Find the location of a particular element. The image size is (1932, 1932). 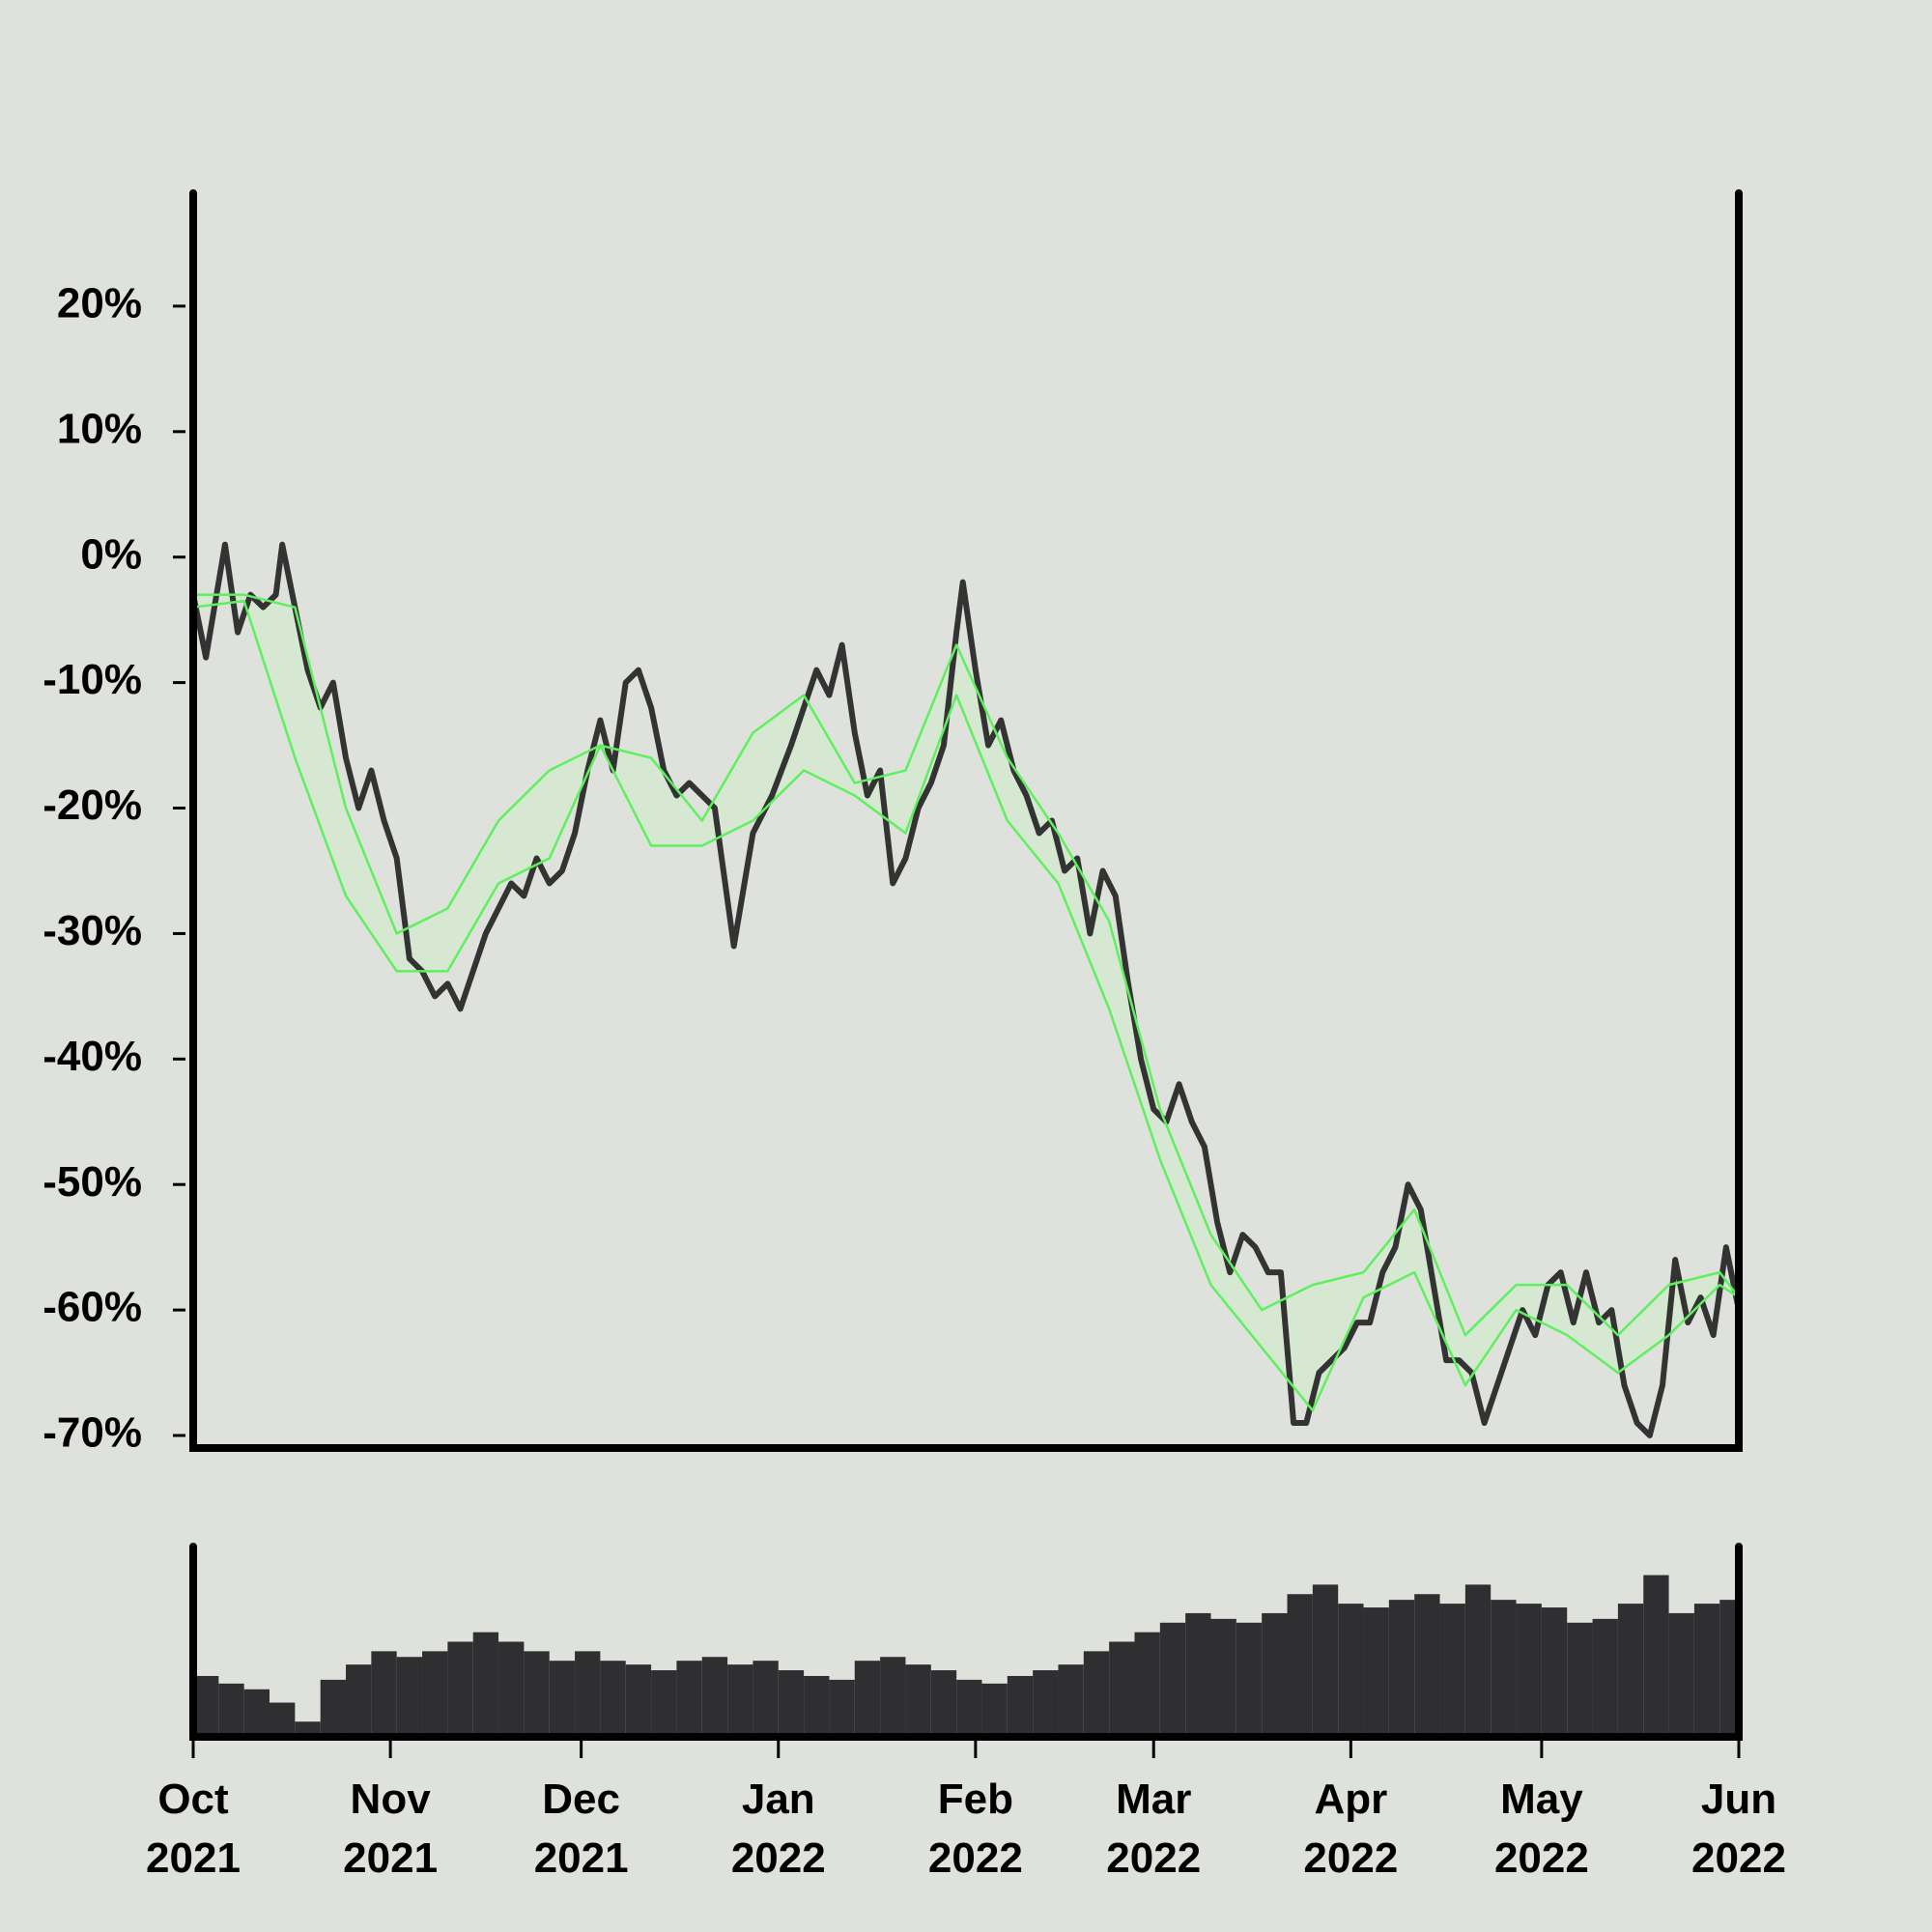

x-tick-label: Jan 2022 is located at coordinates (778, 1829).